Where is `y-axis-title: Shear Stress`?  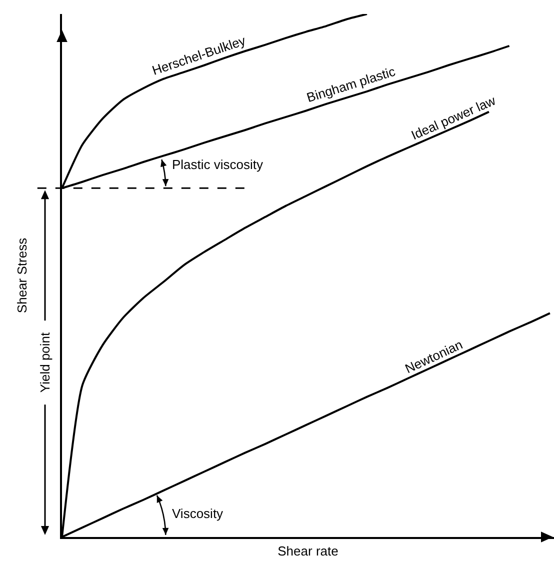 y-axis-title: Shear Stress is located at coordinates (22, 275).